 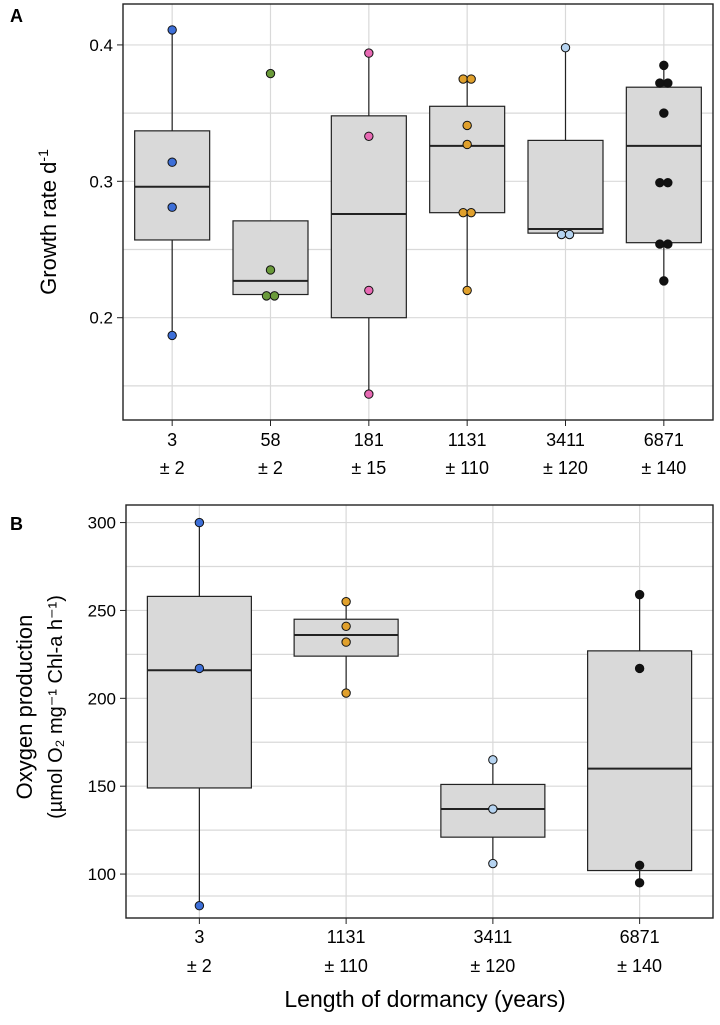 What do you see at coordinates (368, 468) in the screenshot?
I see `a-category-range-label: ± 15` at bounding box center [368, 468].